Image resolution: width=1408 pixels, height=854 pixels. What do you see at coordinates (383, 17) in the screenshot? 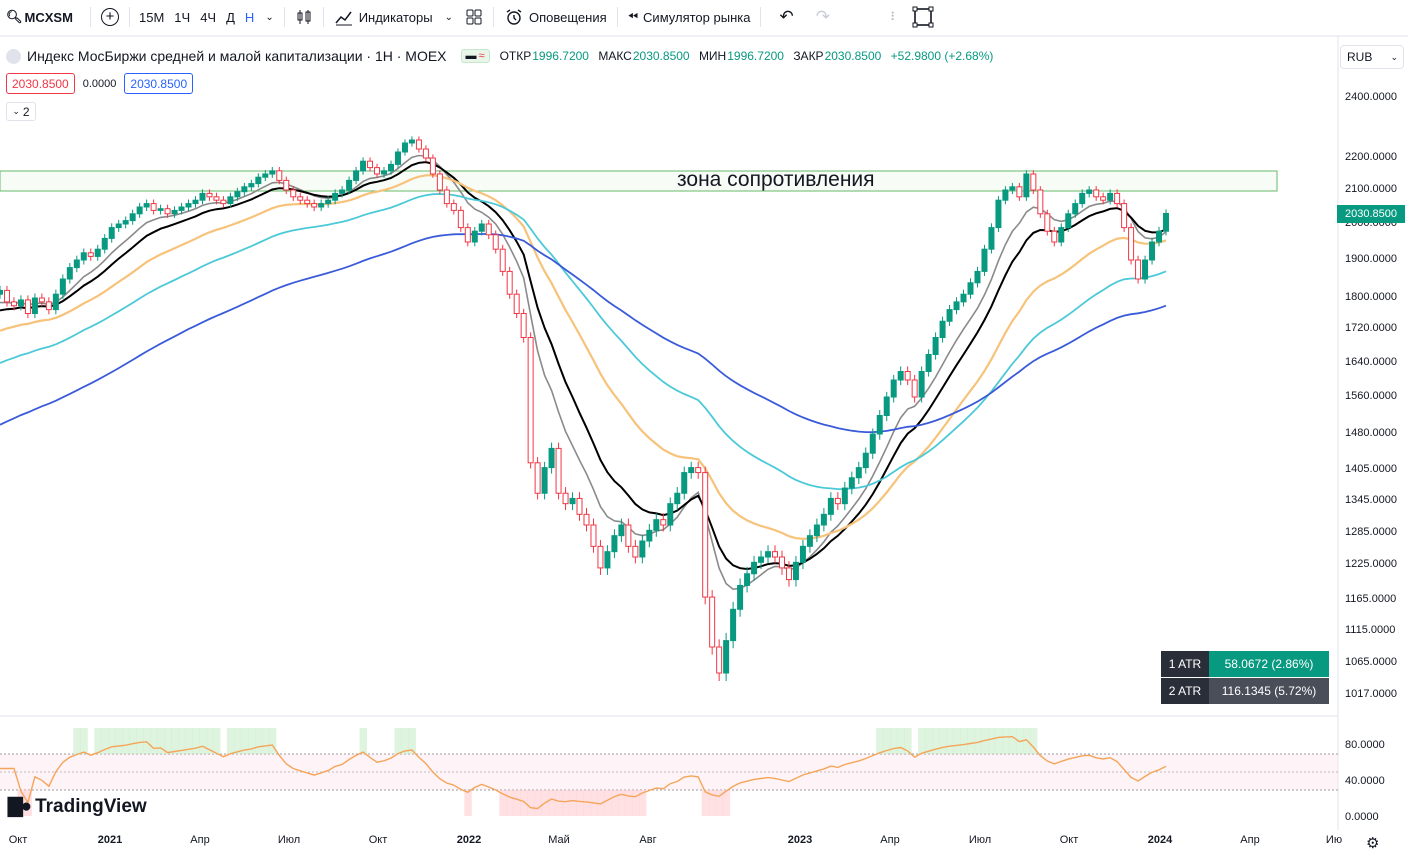
I see `indicators-button: Индикаторы` at bounding box center [383, 17].